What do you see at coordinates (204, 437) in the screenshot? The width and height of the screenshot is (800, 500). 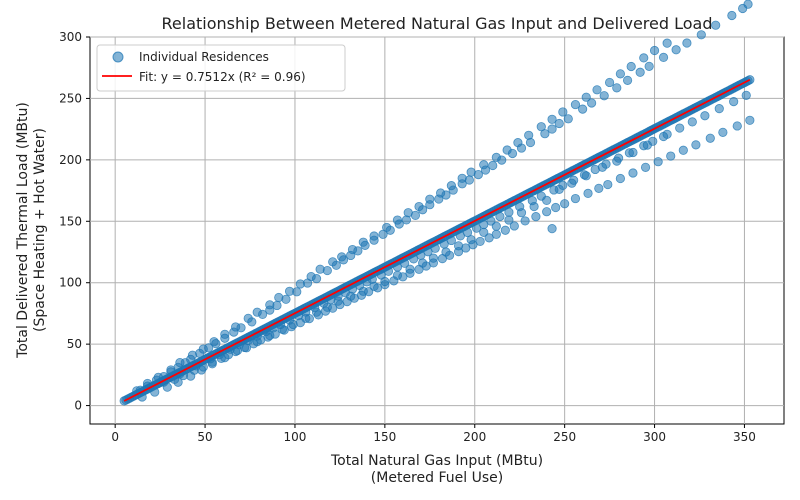 I see `x-tick-label-1: 50` at bounding box center [204, 437].